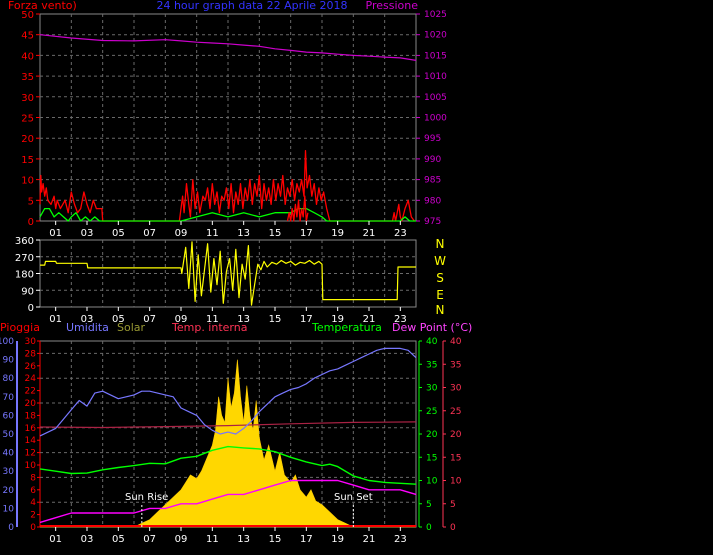 The image size is (713, 555). Describe the element at coordinates (24, 275) in the screenshot. I see `direction-tick-label: 180` at that location.